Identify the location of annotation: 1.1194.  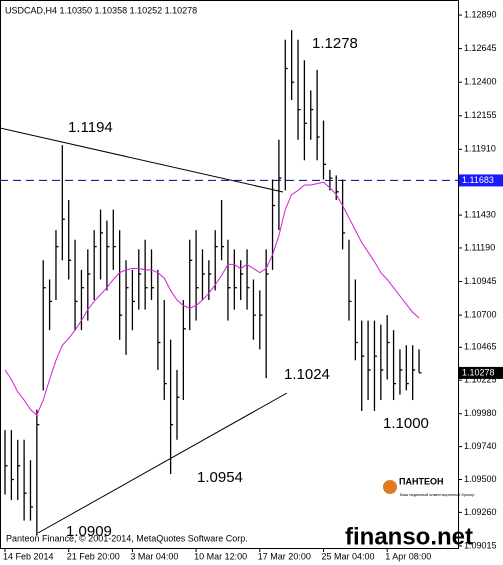
(90, 127).